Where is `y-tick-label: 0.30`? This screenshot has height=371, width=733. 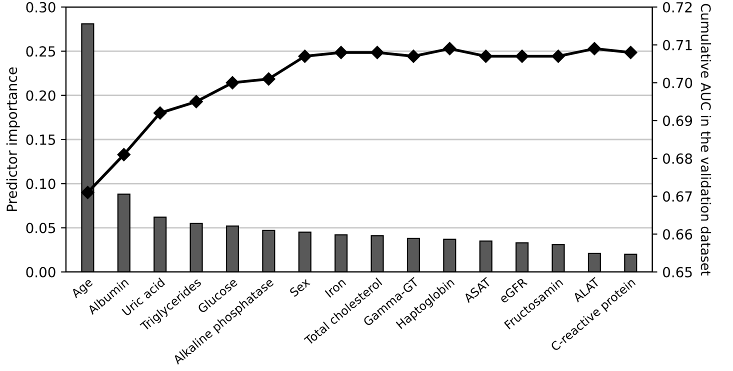 y-tick-label: 0.30 is located at coordinates (41, 7).